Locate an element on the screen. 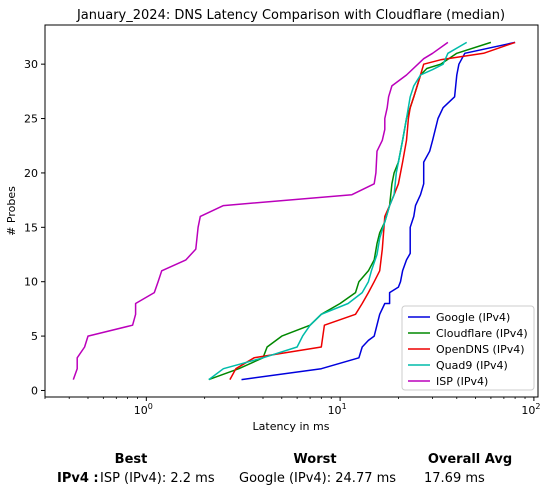  x-tick-label: 10⁰ is located at coordinates (143, 409).